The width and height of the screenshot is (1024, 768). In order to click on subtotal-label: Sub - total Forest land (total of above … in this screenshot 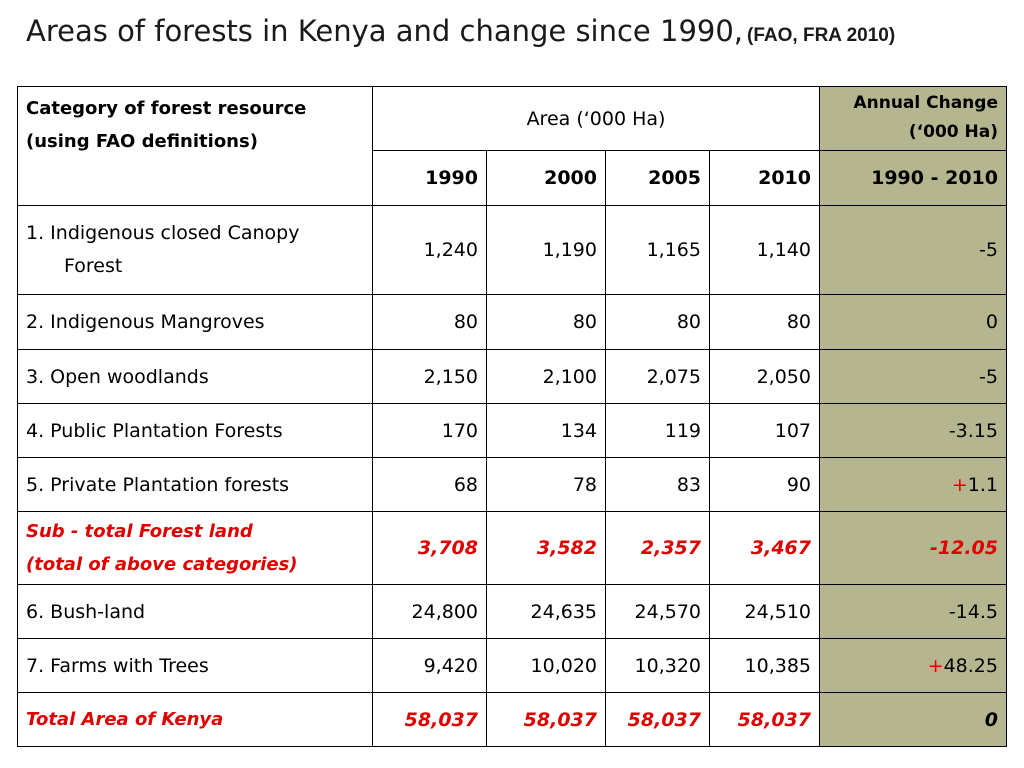, I will do `click(195, 548)`.